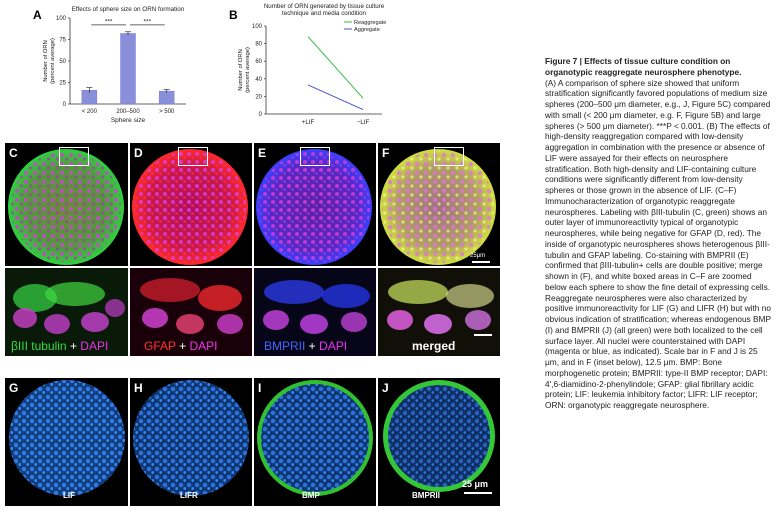 This screenshot has width=780, height=516. Describe the element at coordinates (311, 495) in the screenshot. I see `label-bmp: BMP` at that location.